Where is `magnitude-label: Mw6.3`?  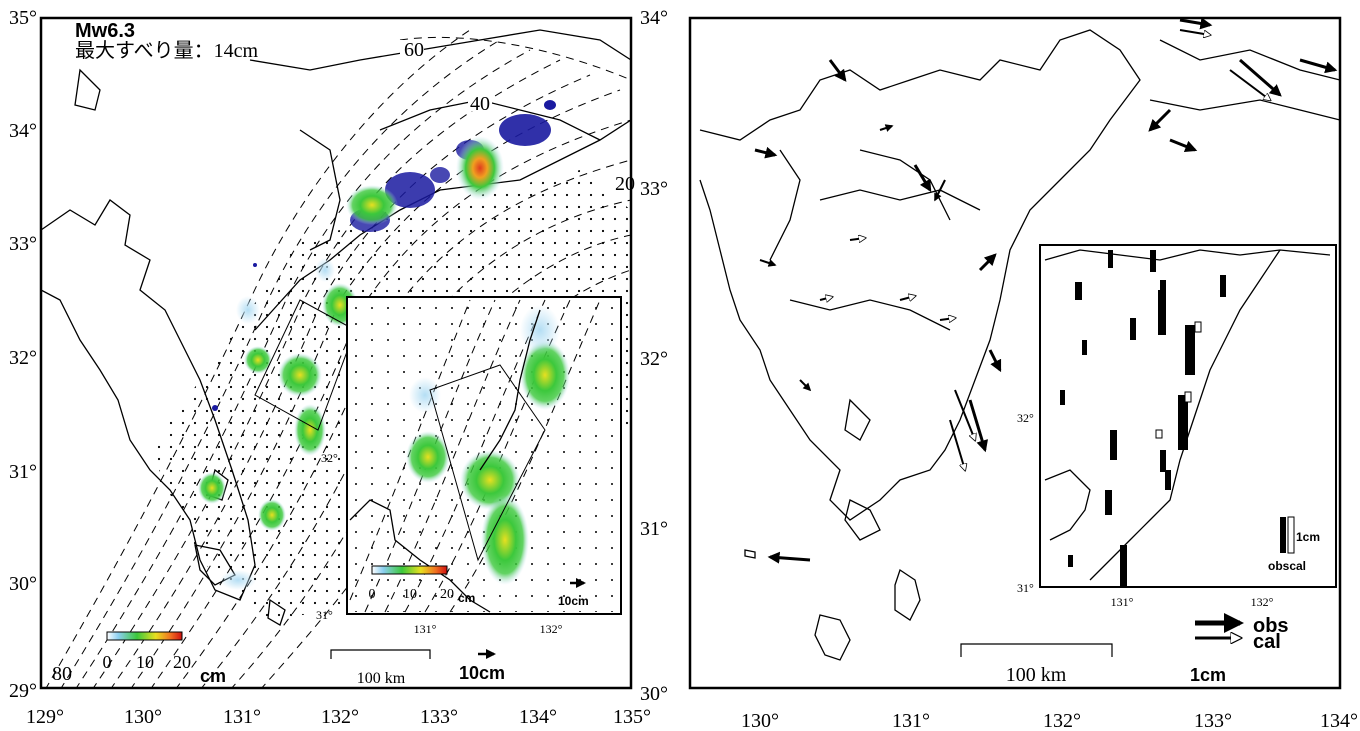 magnitude-label: Mw6.3 is located at coordinates (105, 31).